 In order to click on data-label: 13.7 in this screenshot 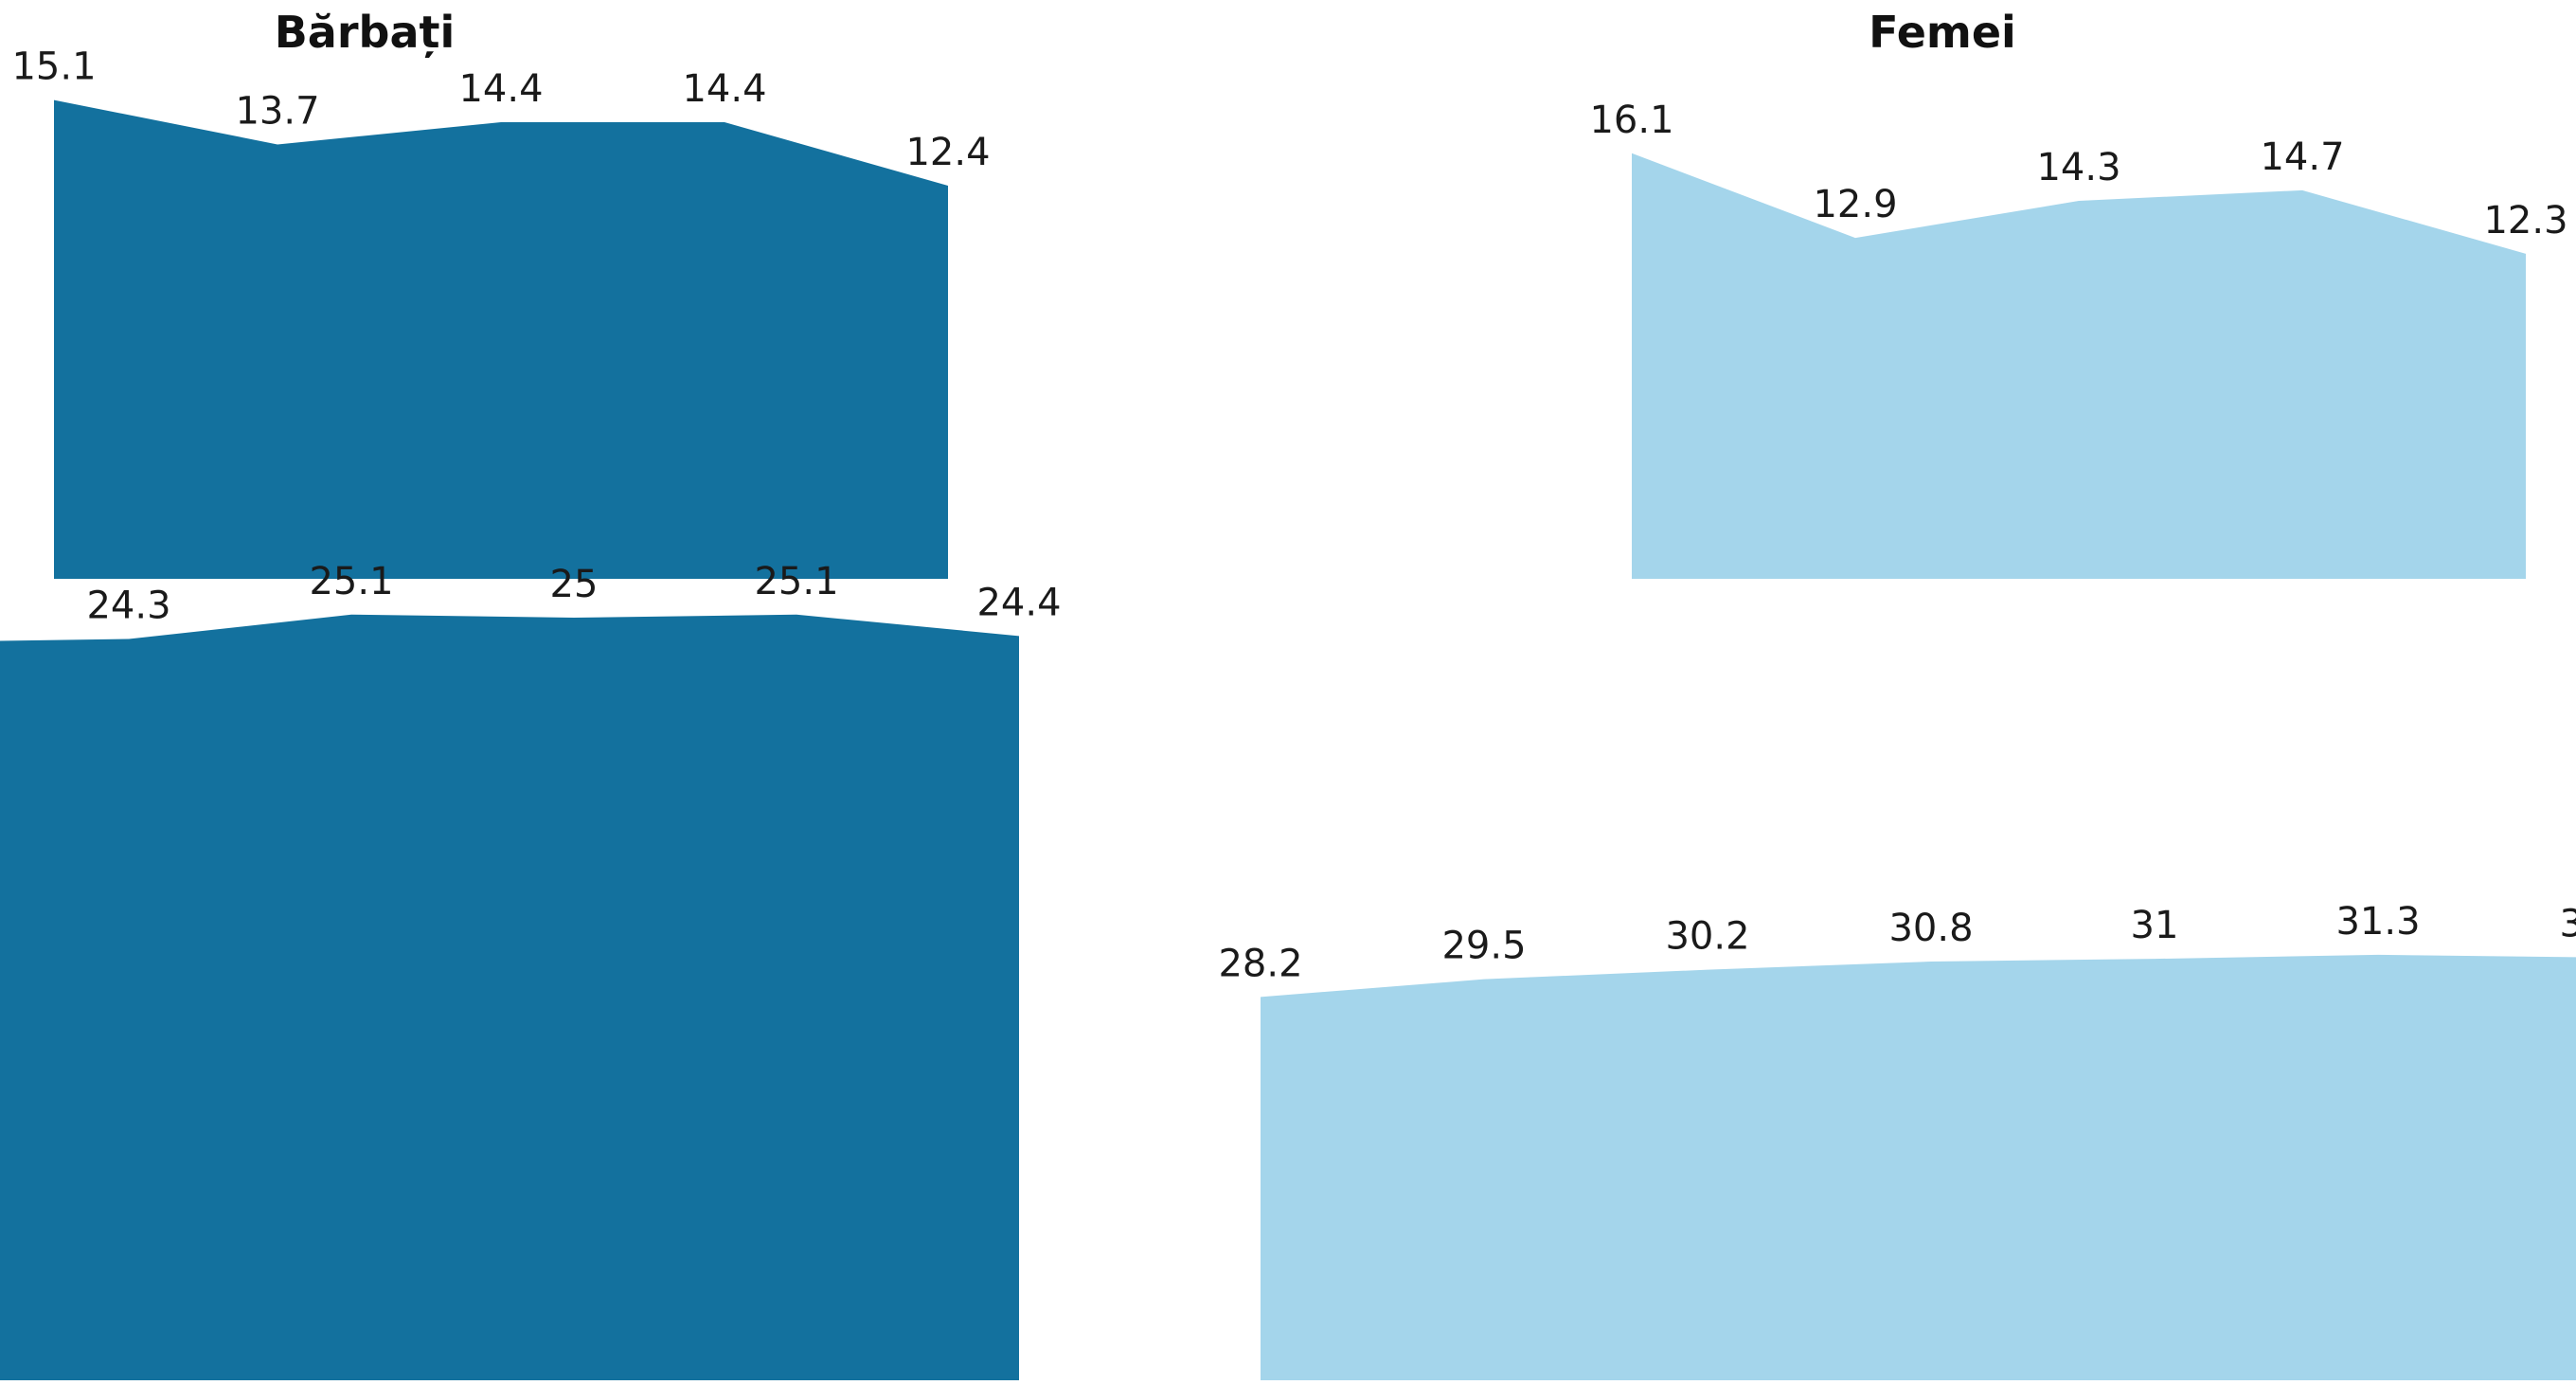, I will do `click(277, 111)`.